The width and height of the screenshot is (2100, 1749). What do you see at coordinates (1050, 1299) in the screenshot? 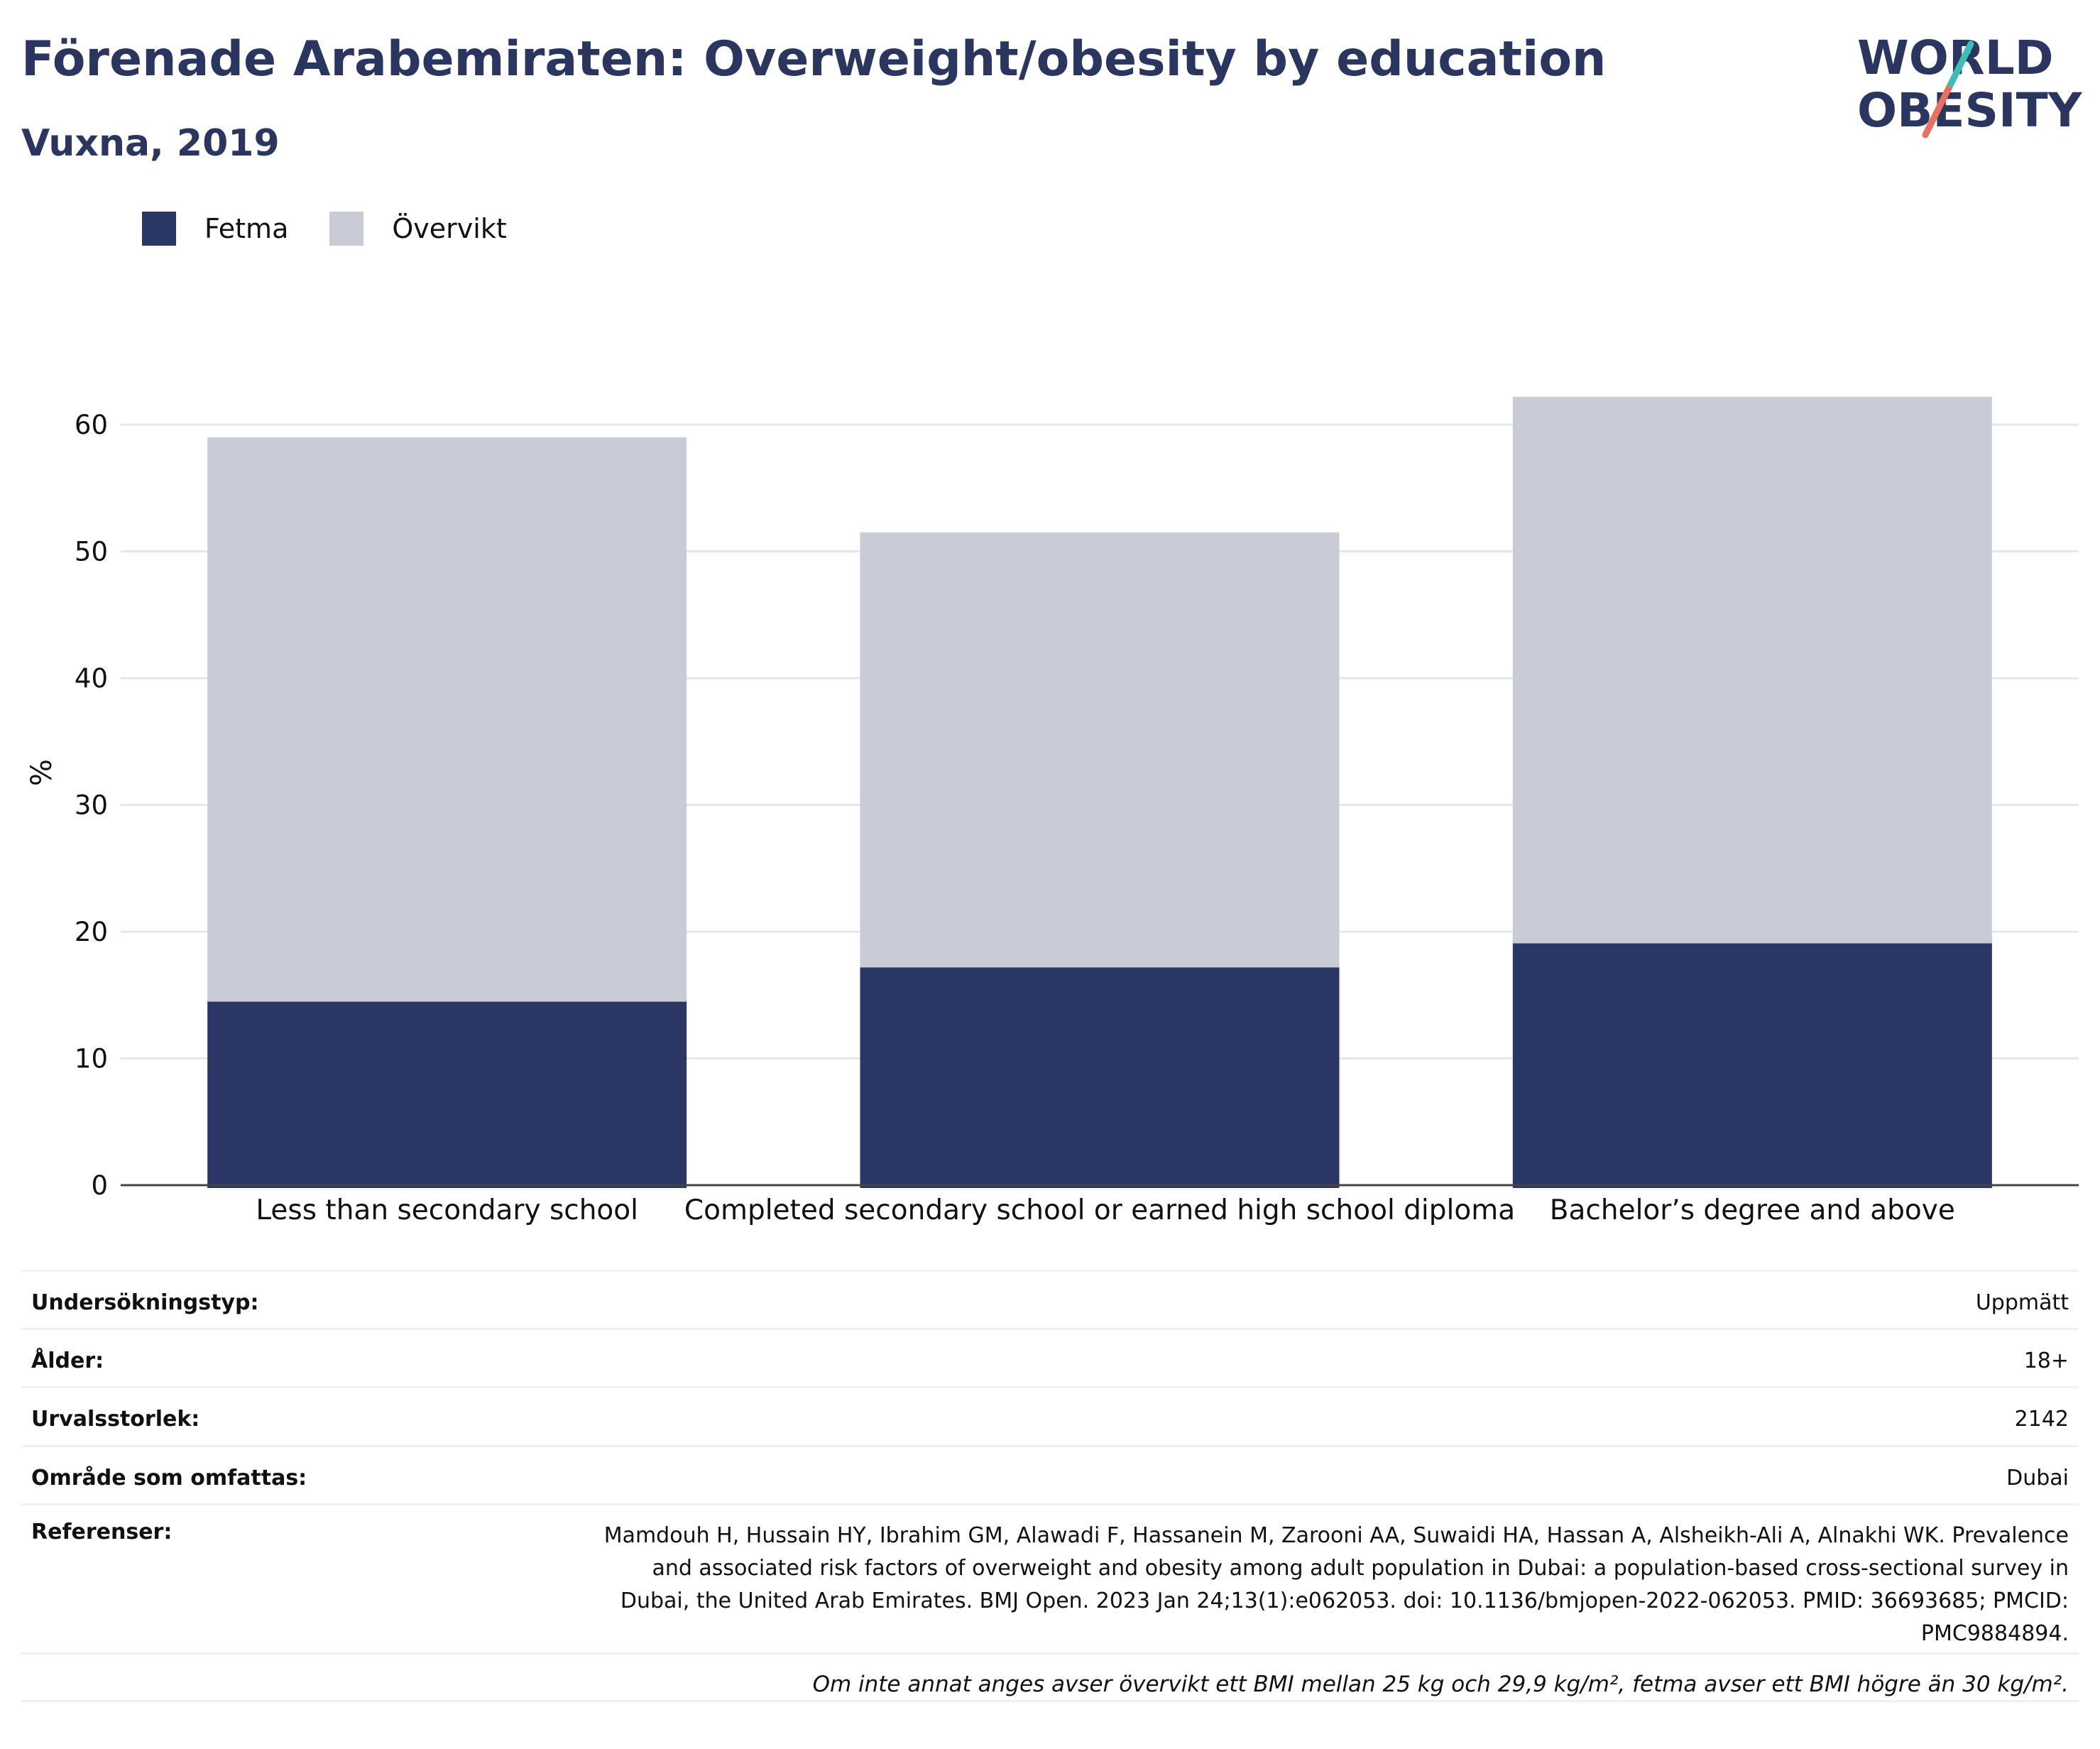
I see `info-row-survey-type: Undersökningstyp: Uppmätt` at bounding box center [1050, 1299].